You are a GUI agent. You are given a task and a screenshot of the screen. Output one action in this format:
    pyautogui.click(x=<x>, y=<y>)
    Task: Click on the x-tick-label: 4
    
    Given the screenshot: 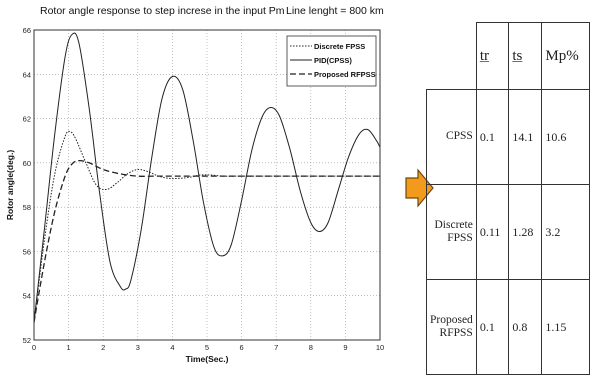 What is the action you would take?
    pyautogui.click(x=172, y=347)
    